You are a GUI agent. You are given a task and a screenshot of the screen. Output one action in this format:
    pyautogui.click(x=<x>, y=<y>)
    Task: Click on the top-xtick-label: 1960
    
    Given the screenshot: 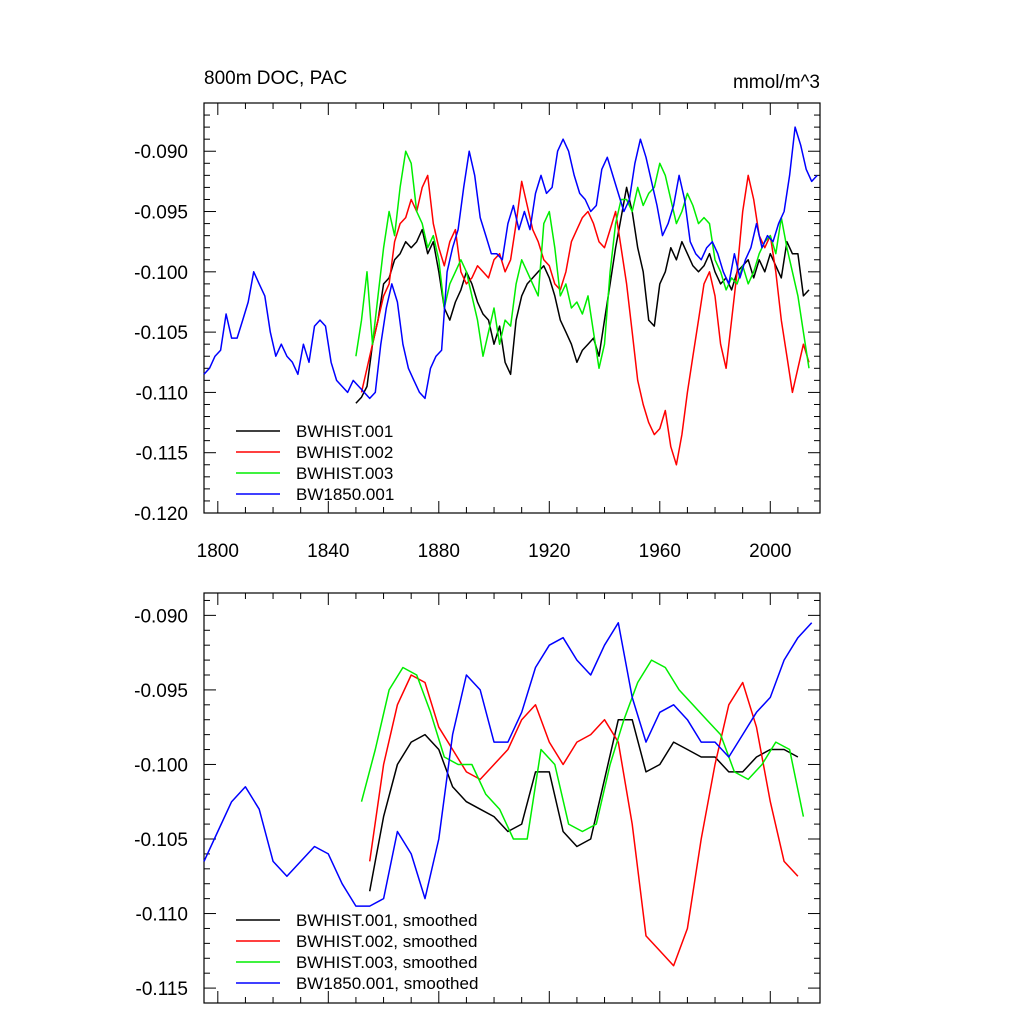 What is the action you would take?
    pyautogui.click(x=660, y=551)
    